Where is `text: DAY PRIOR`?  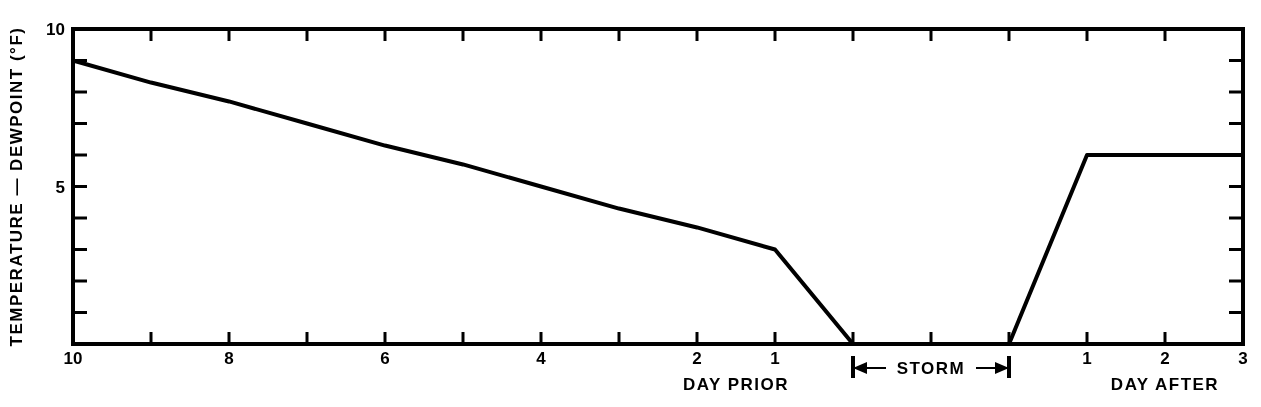
text: DAY PRIOR is located at coordinates (736, 384).